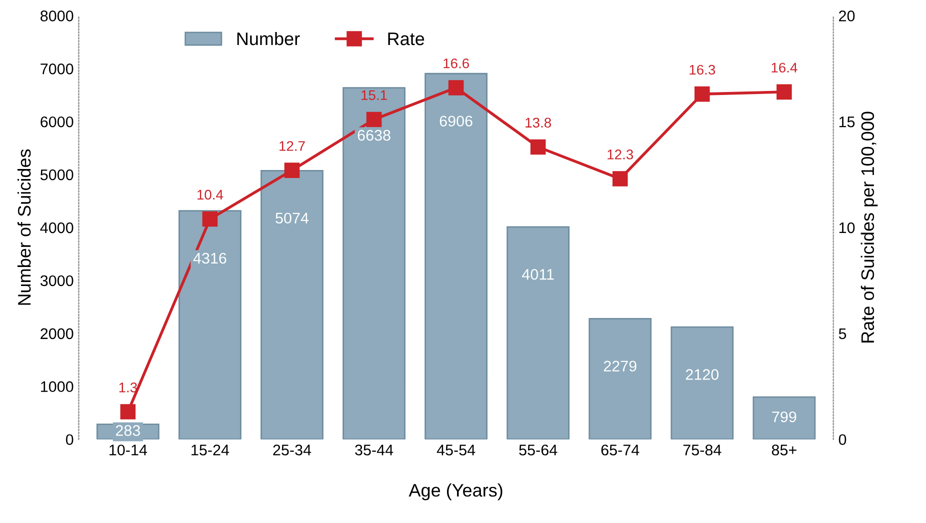 The height and width of the screenshot is (523, 926). I want to click on x-axis-title: Age (Years), so click(455, 491).